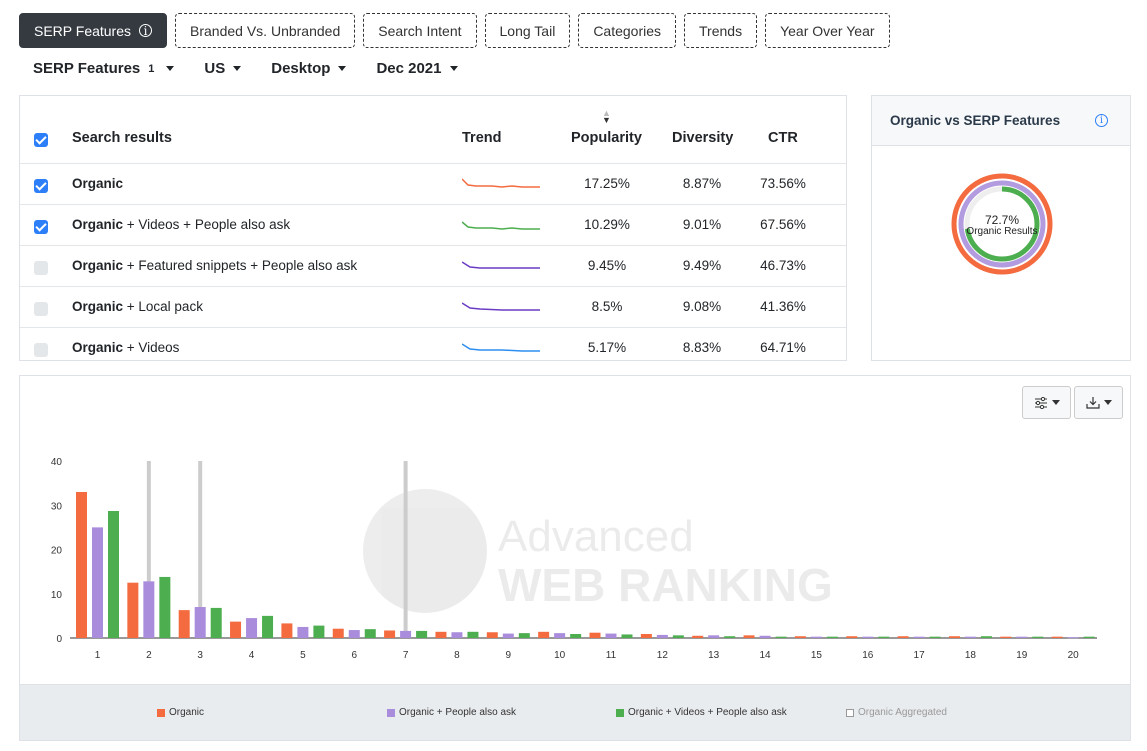 The height and width of the screenshot is (751, 1147). What do you see at coordinates (527, 30) in the screenshot?
I see `tab-long-tail: Long Tail` at bounding box center [527, 30].